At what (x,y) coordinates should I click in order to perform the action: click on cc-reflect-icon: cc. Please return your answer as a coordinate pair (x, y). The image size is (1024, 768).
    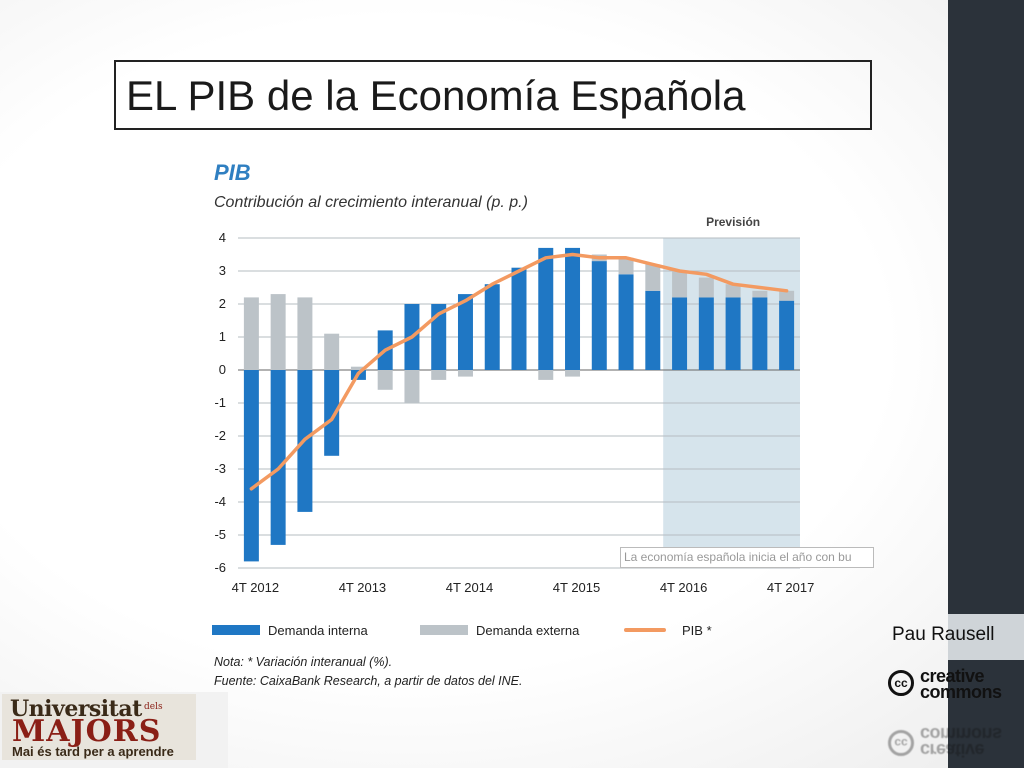
    Looking at the image, I should click on (901, 743).